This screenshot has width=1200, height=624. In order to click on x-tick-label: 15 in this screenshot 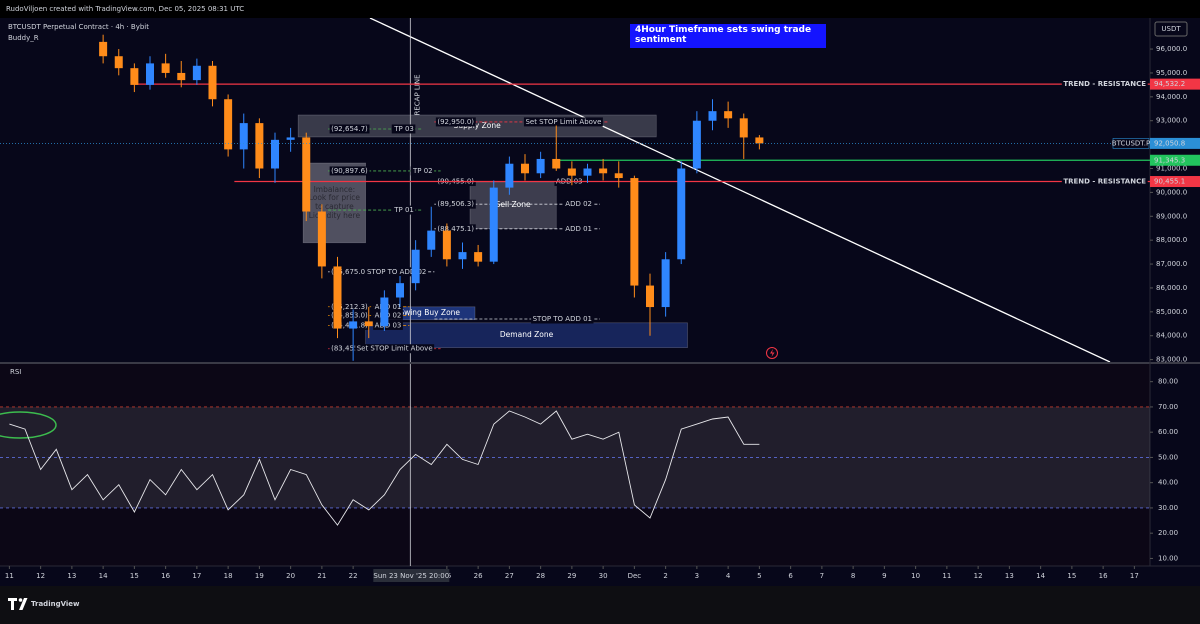, I will do `click(1071, 576)`.